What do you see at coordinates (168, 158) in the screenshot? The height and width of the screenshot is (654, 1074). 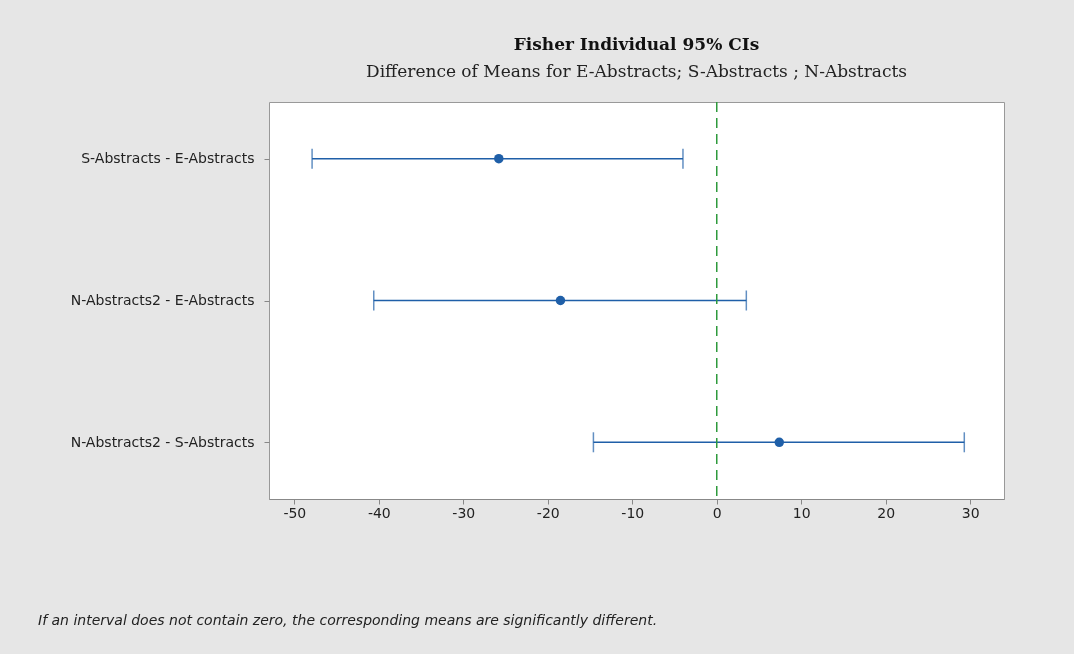 I see `y-tick-label: S-Abstracts - E-Abstracts` at bounding box center [168, 158].